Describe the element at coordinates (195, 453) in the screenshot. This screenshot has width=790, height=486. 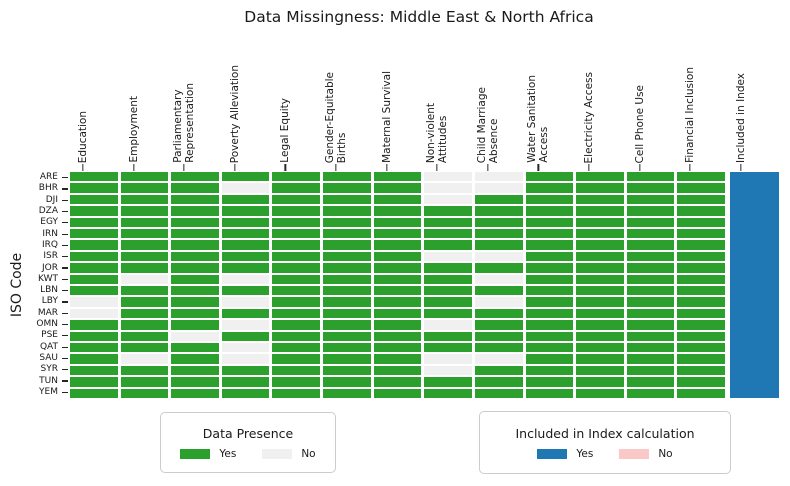
I see `presence-yes-swatch` at that location.